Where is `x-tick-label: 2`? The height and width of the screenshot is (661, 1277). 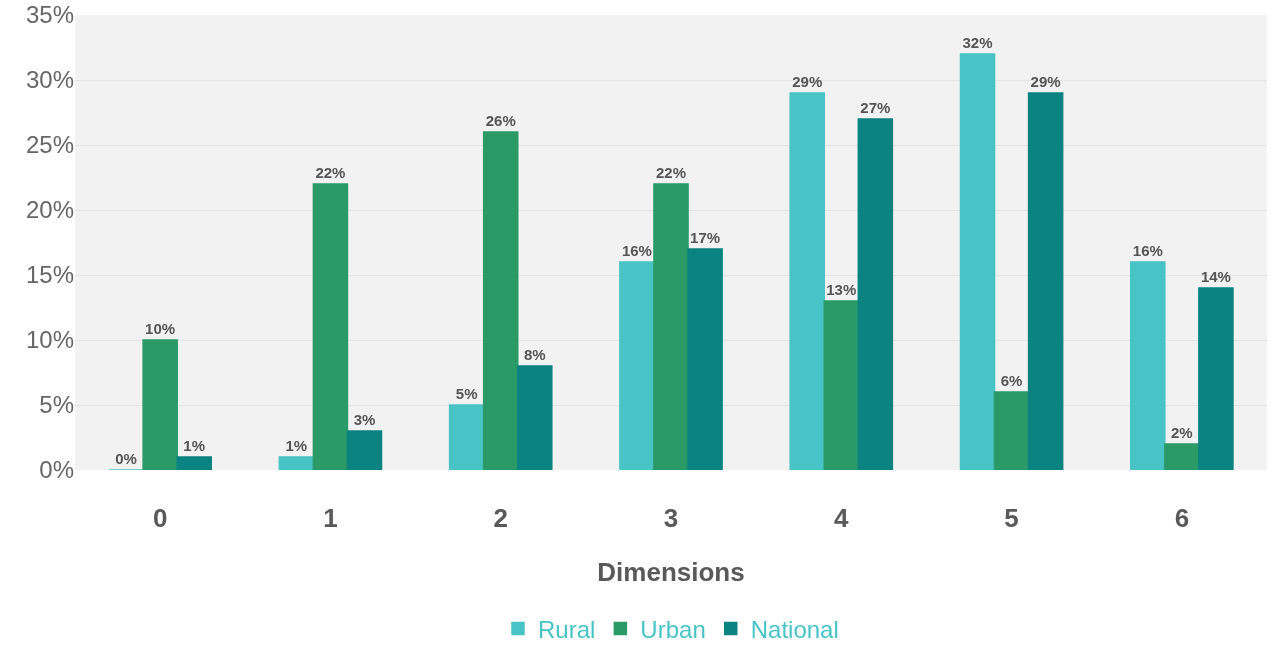
x-tick-label: 2 is located at coordinates (500, 518).